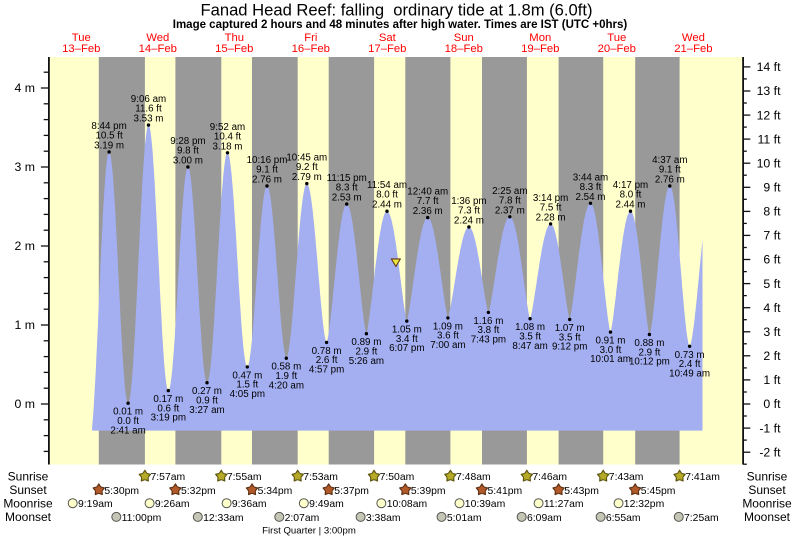 This screenshot has width=793, height=544. What do you see at coordinates (81, 49) in the screenshot?
I see `svg-text: 13–Feb` at bounding box center [81, 49].